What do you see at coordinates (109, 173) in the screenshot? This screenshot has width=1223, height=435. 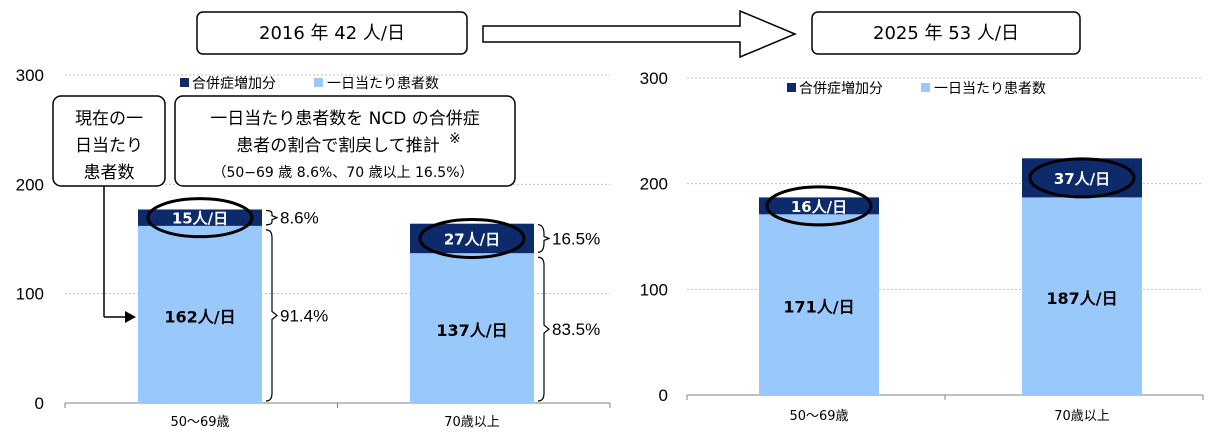 I see `callout-current-line3: 患者数` at bounding box center [109, 173].